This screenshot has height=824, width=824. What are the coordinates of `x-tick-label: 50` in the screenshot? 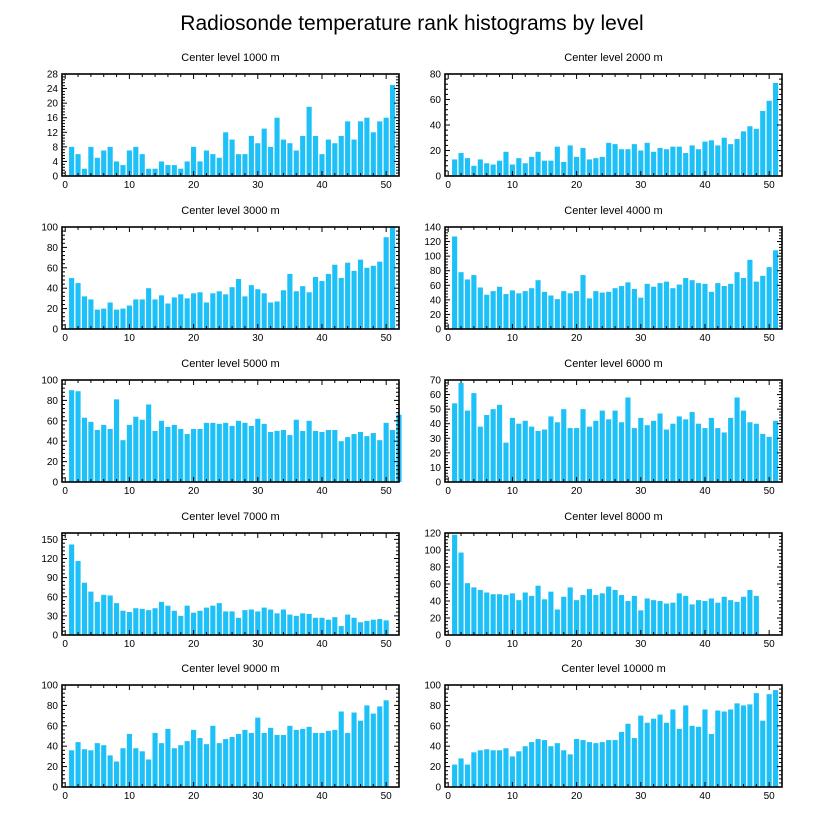 It's located at (770, 491).